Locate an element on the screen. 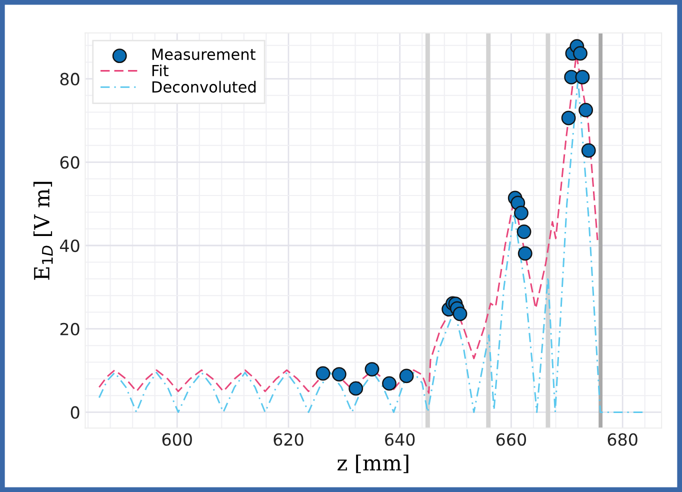  legend-label: Deconvoluted is located at coordinates (204, 86).